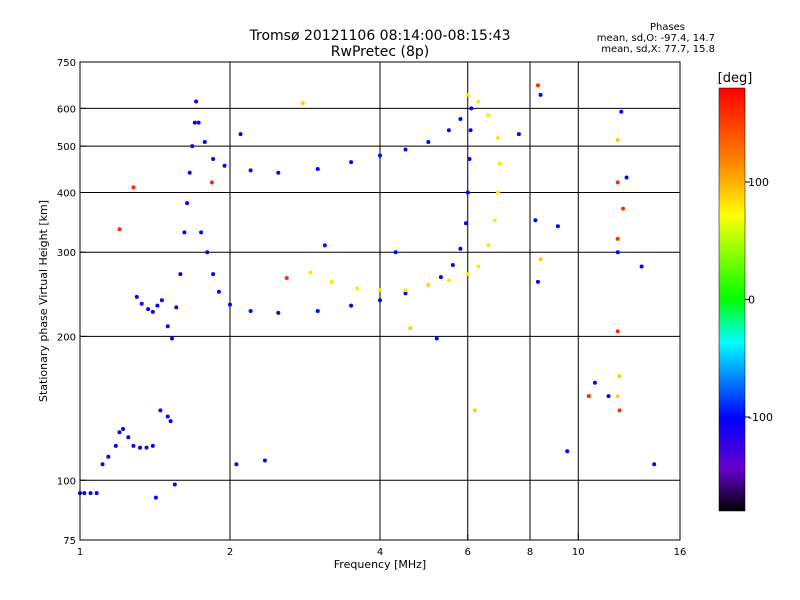 This screenshot has width=800, height=600. What do you see at coordinates (230, 552) in the screenshot?
I see `x-tick-label: 2` at bounding box center [230, 552].